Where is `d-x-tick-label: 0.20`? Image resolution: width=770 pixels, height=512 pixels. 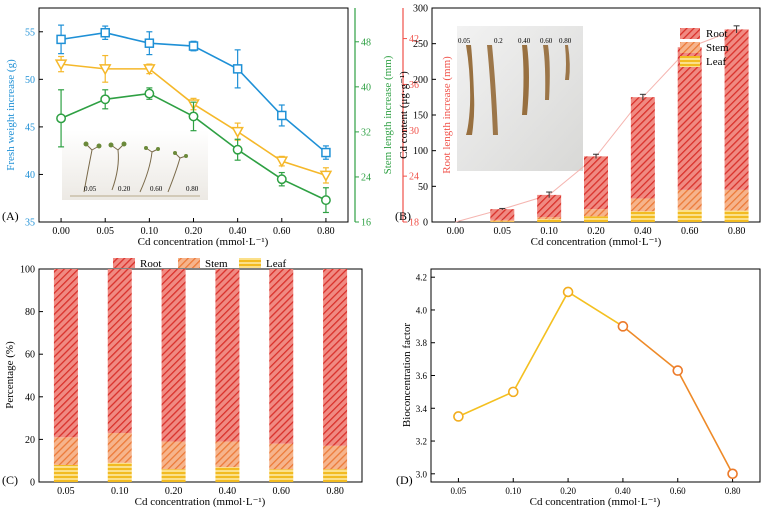
d-x-tick-label: 0.20 is located at coordinates (568, 491).